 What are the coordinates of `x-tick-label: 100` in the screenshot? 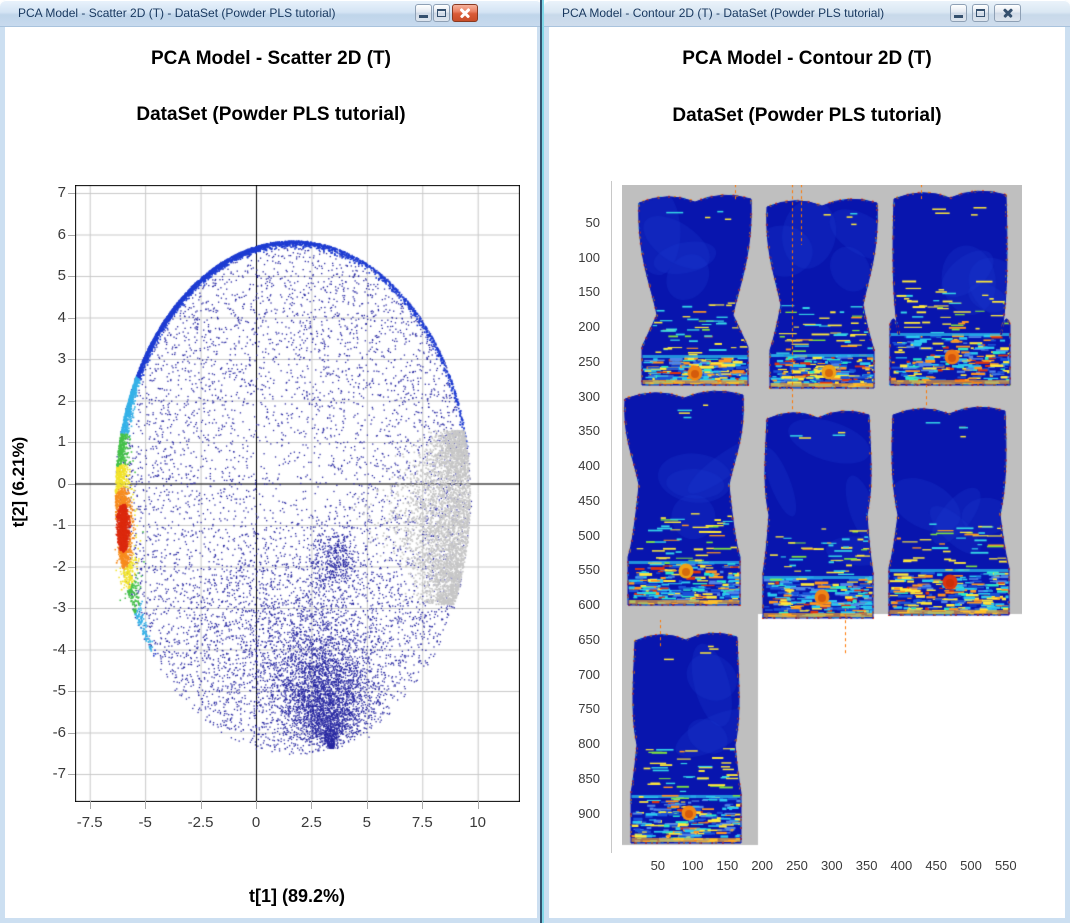 It's located at (692, 865).